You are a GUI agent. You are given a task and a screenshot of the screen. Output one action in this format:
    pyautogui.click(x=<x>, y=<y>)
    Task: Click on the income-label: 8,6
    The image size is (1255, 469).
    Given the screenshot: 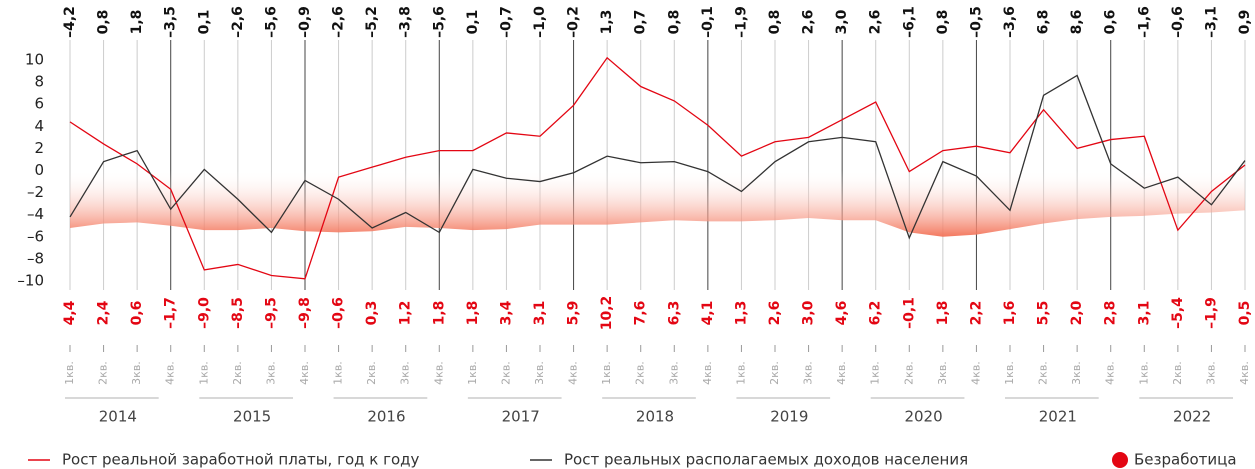 What is the action you would take?
    pyautogui.click(x=1077, y=22)
    